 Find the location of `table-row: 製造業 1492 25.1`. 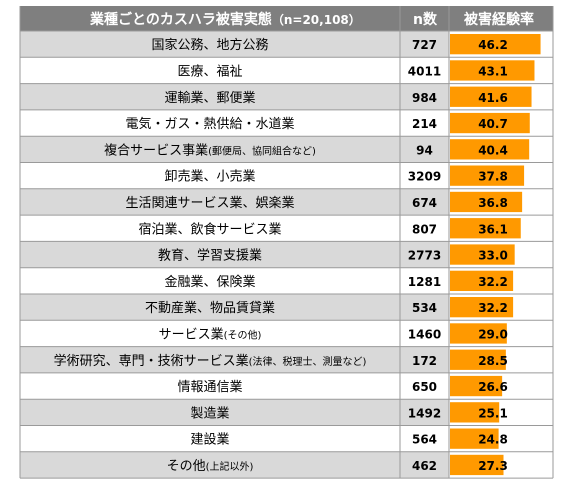

table-row: 製造業 1492 25.1 is located at coordinates (286, 412).